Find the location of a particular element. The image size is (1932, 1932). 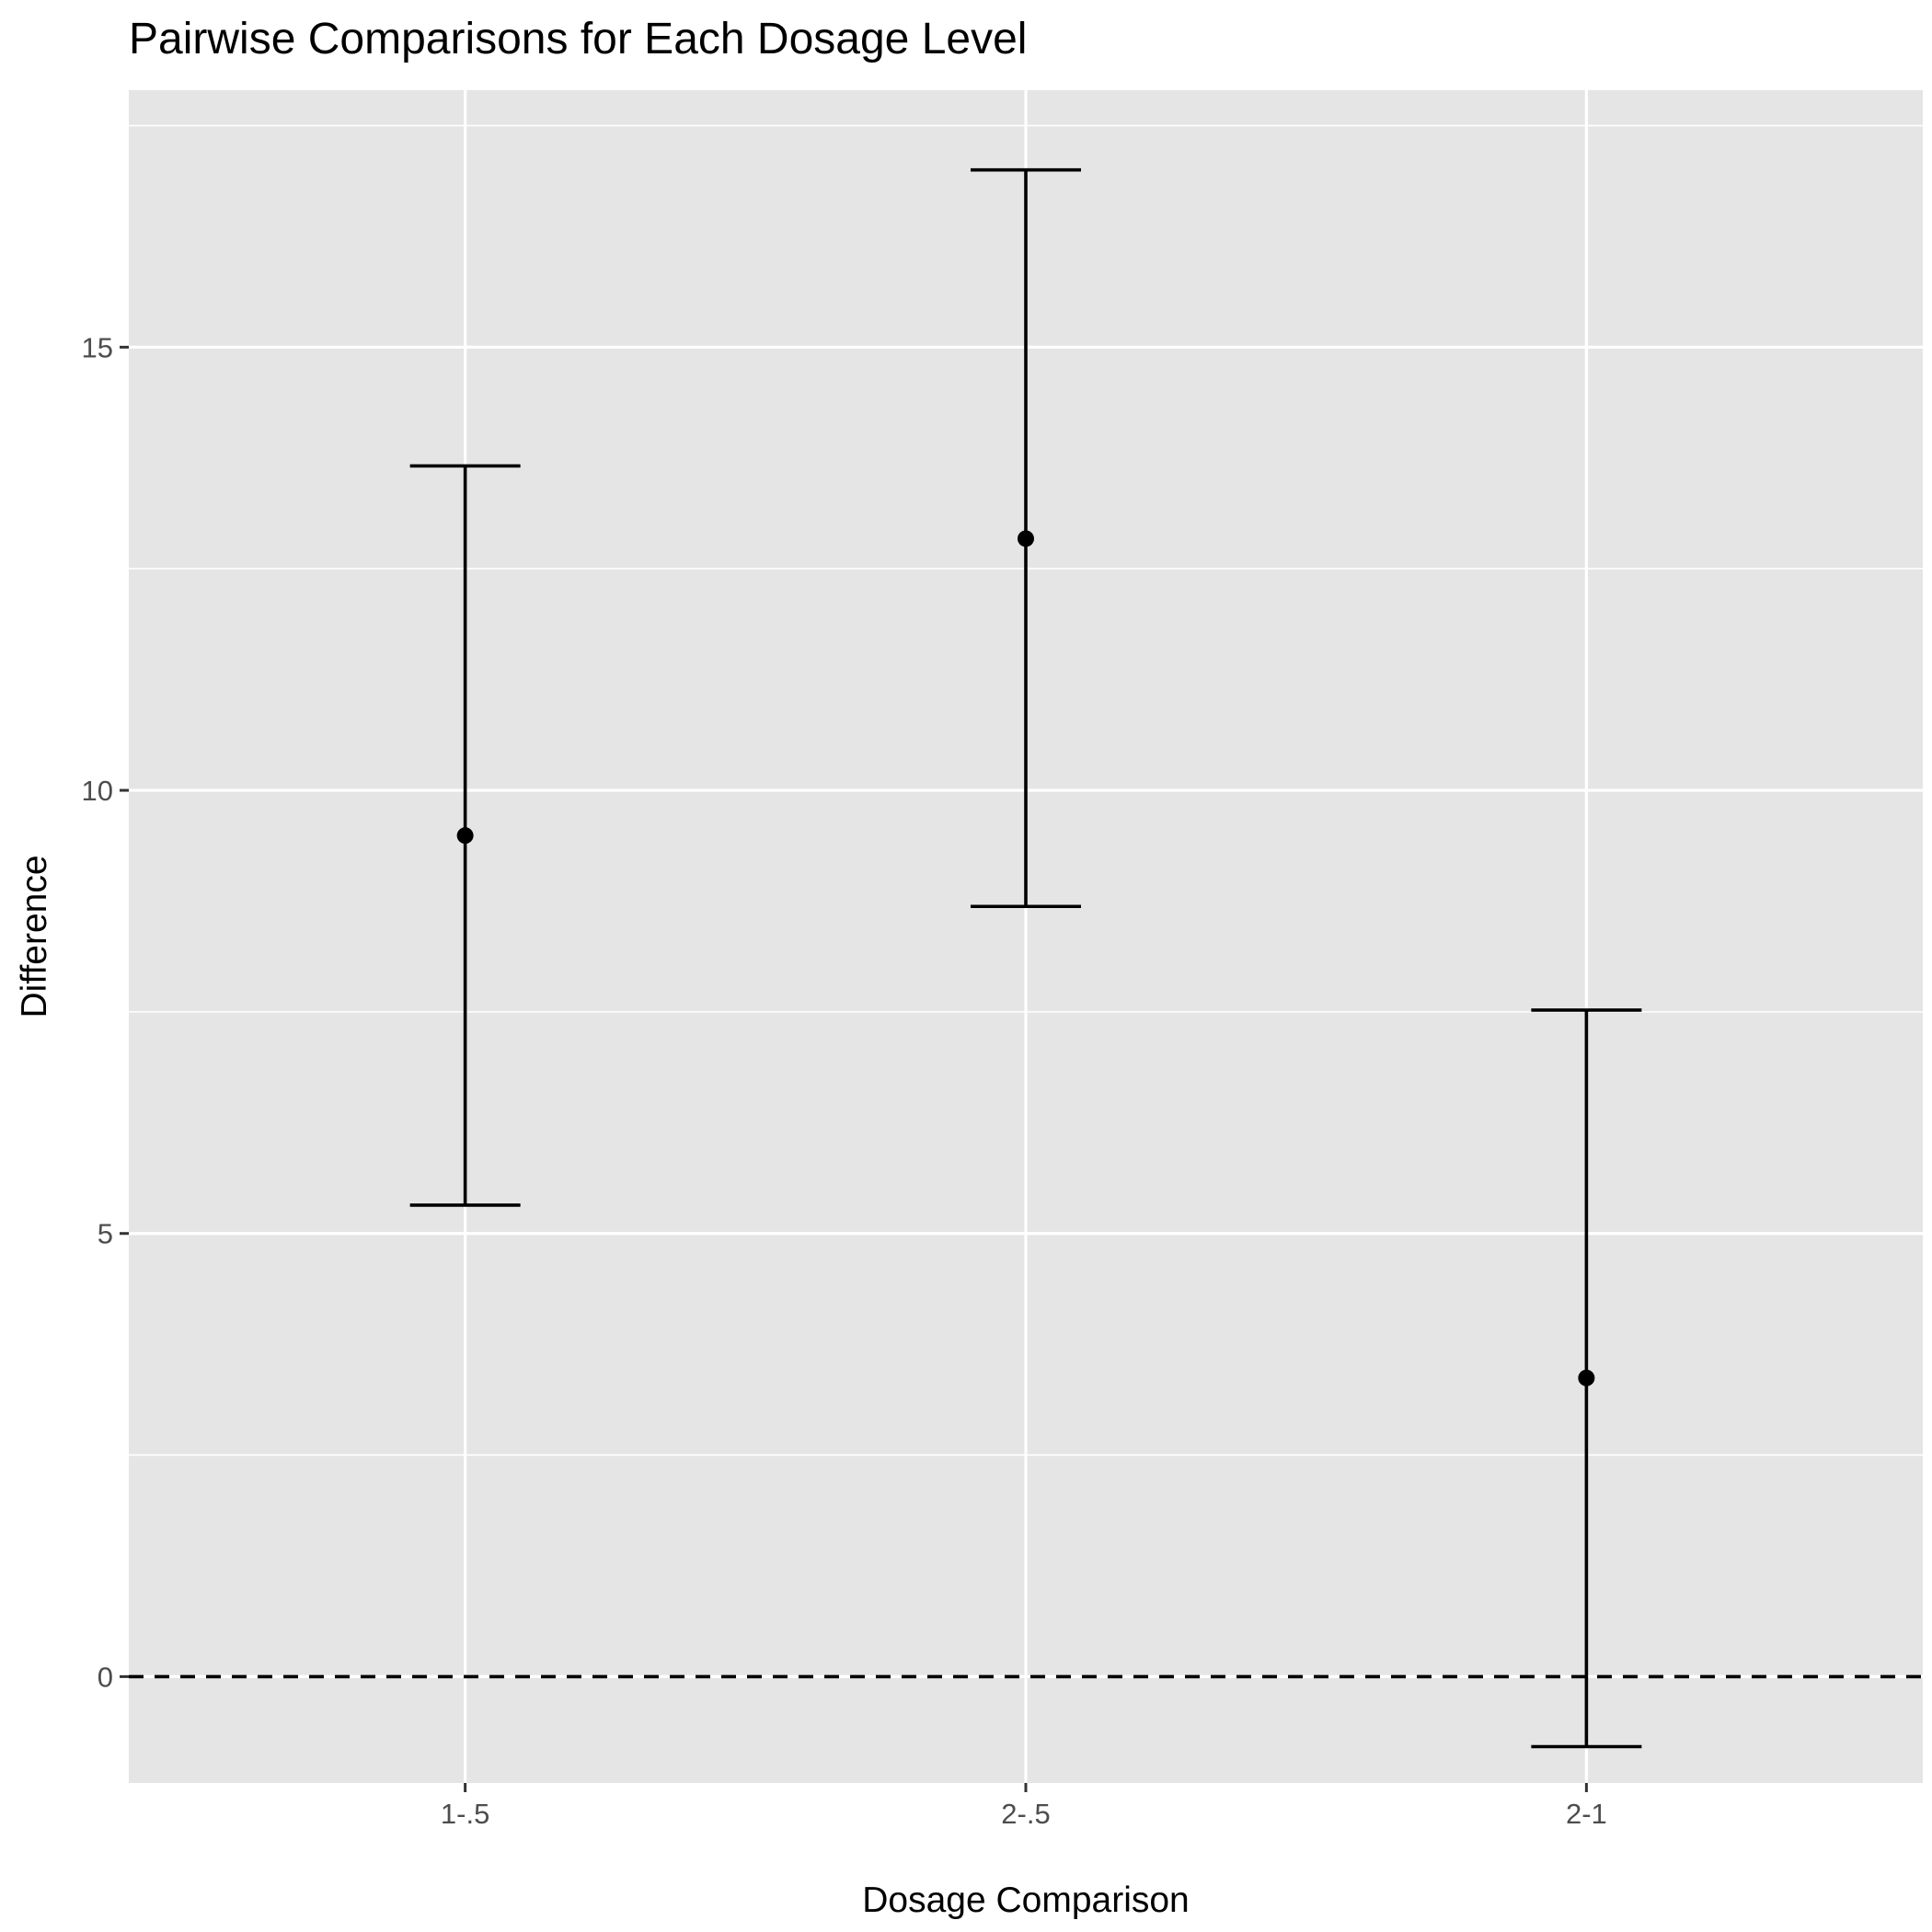

y-tick-label: 10 is located at coordinates (97, 791).